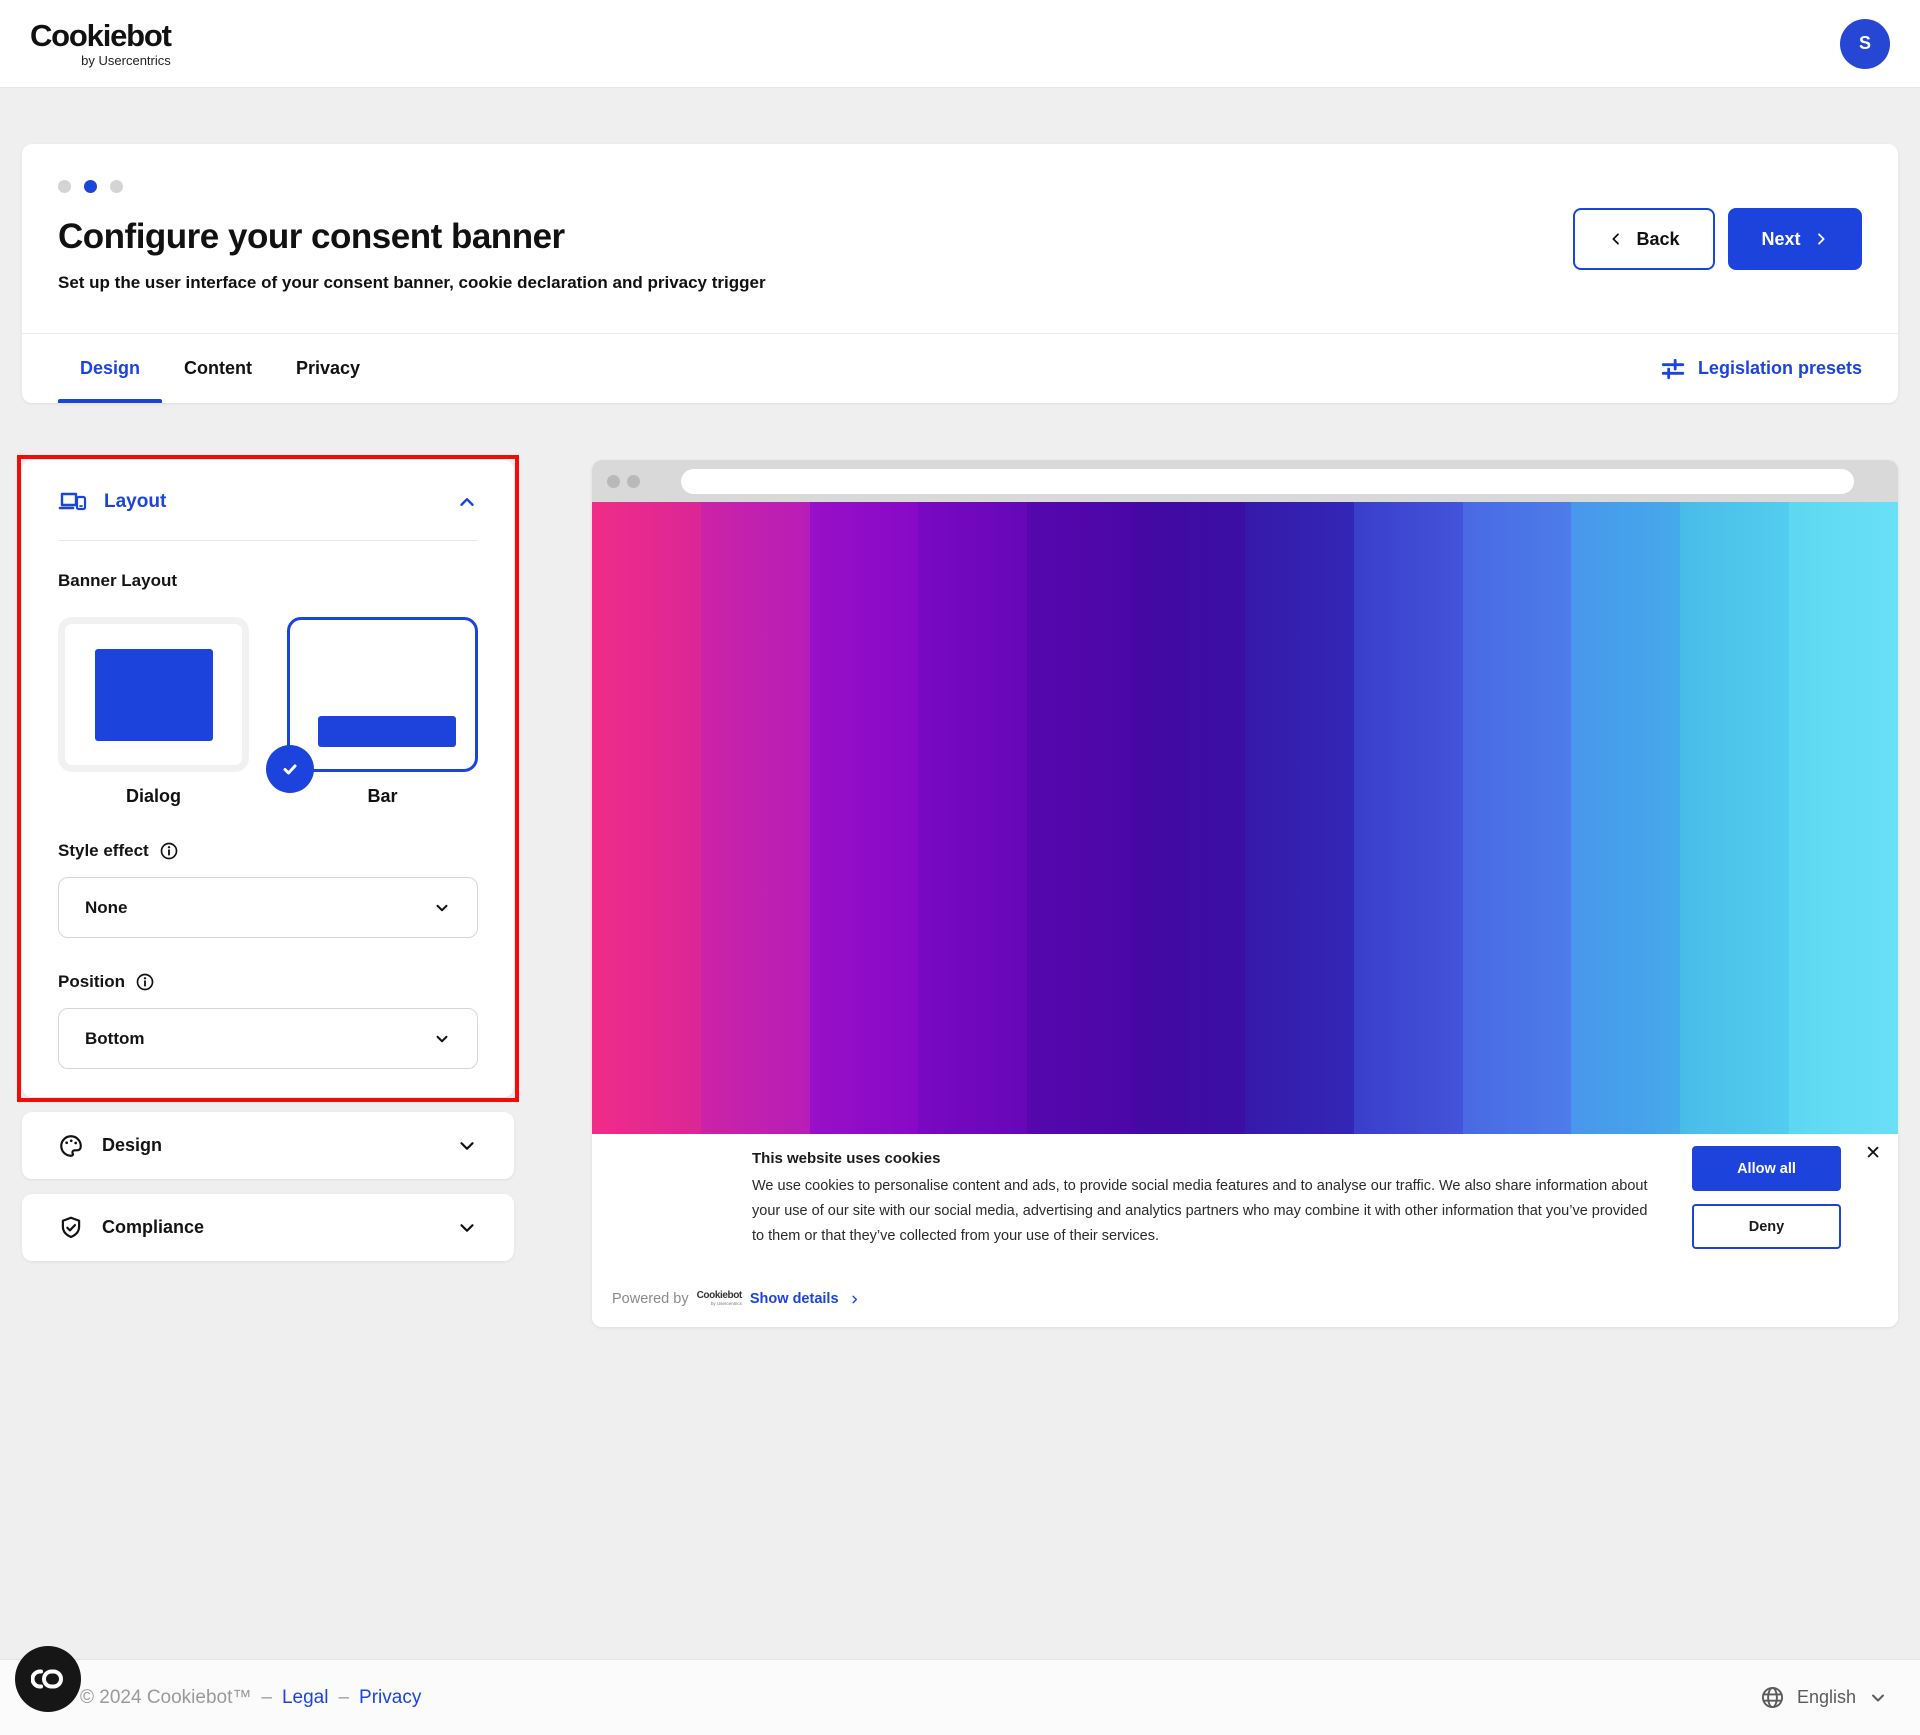 This screenshot has width=1920, height=1735. What do you see at coordinates (650, 1299) in the screenshot?
I see `powered-by-label: Powered by` at bounding box center [650, 1299].